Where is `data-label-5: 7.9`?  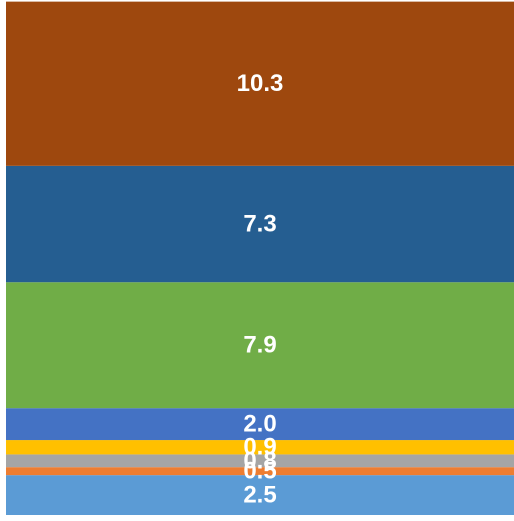
data-label-5: 7.9 is located at coordinates (259, 345).